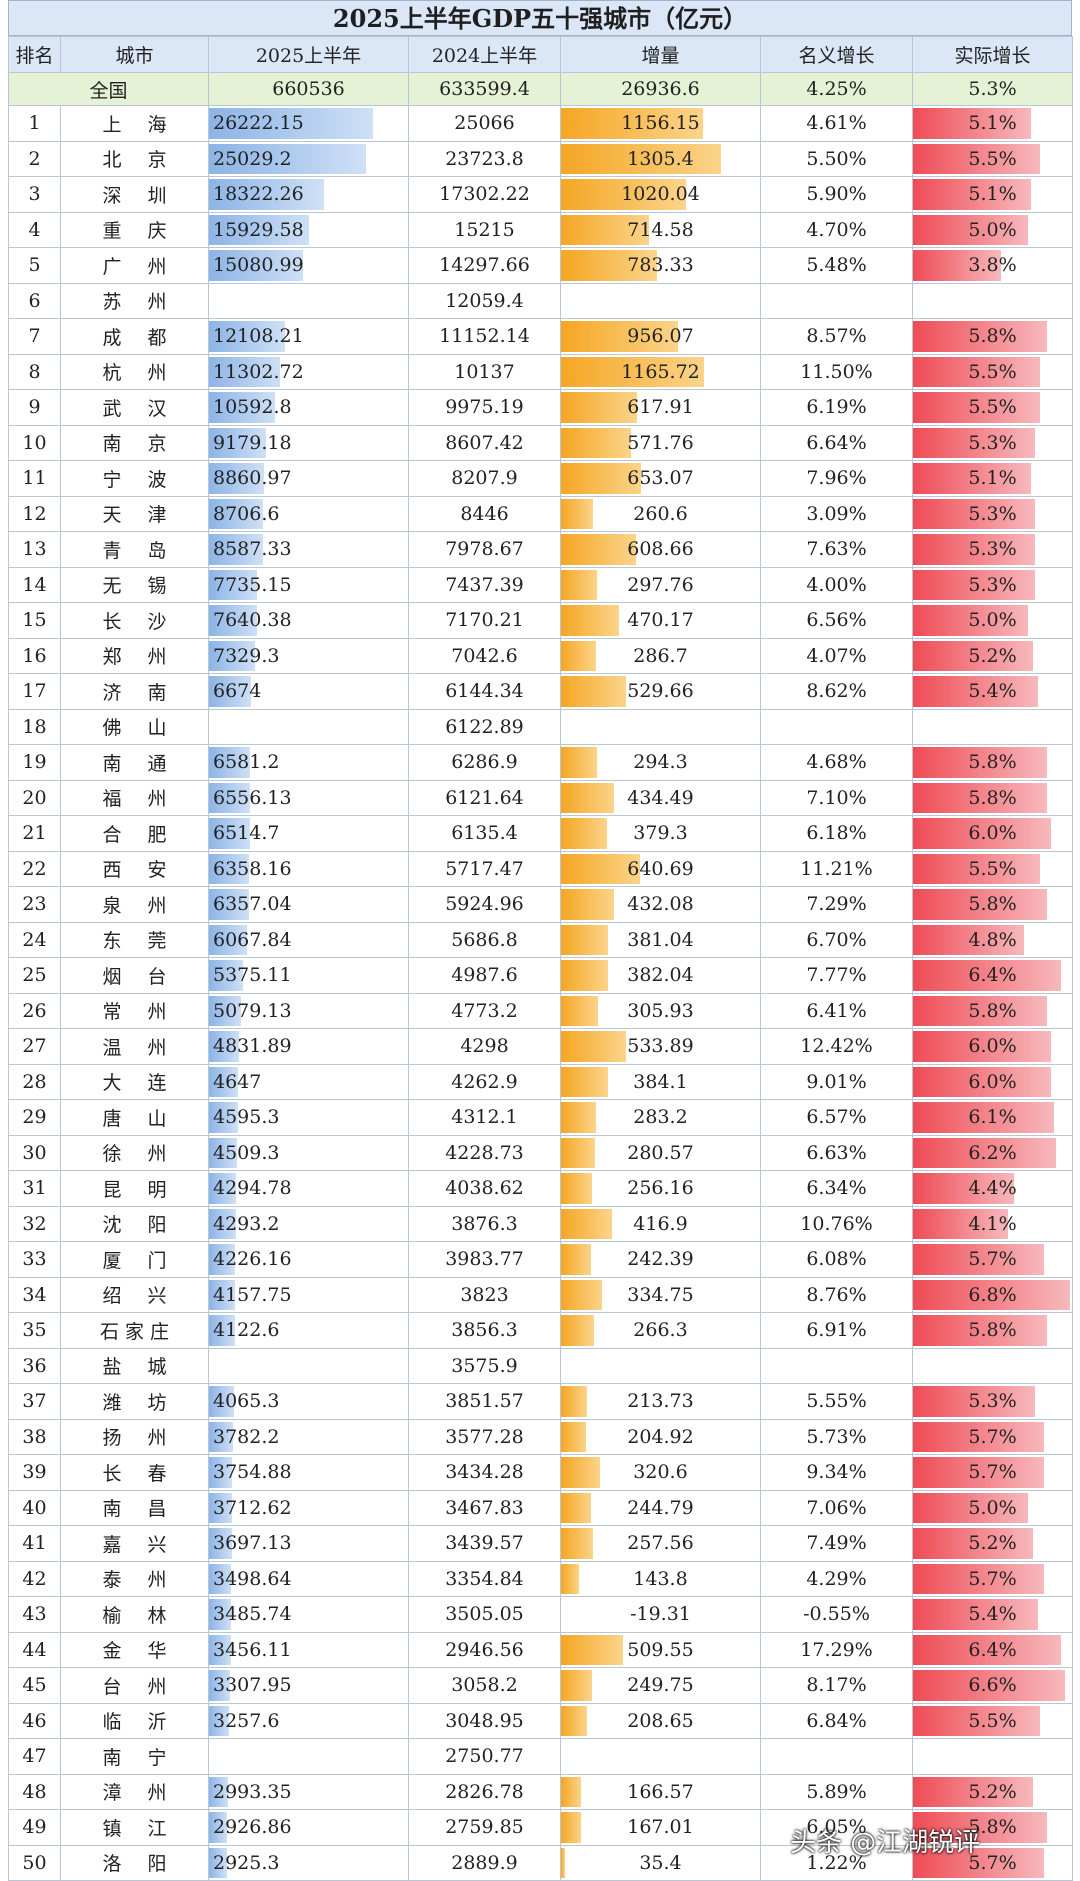  Describe the element at coordinates (836, 1507) in the screenshot. I see `nominal-growth-value: 7.06%` at that location.